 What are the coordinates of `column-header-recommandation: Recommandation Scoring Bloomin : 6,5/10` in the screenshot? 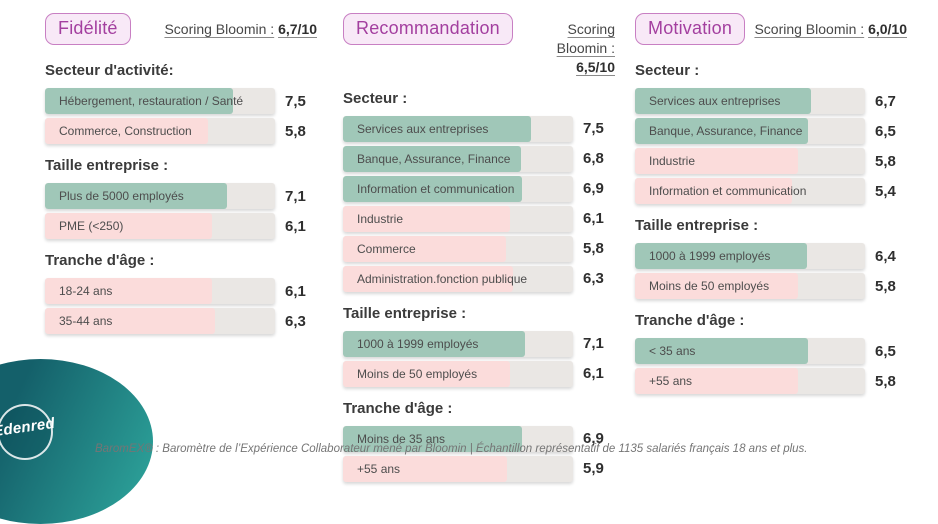 It's located at (479, 45).